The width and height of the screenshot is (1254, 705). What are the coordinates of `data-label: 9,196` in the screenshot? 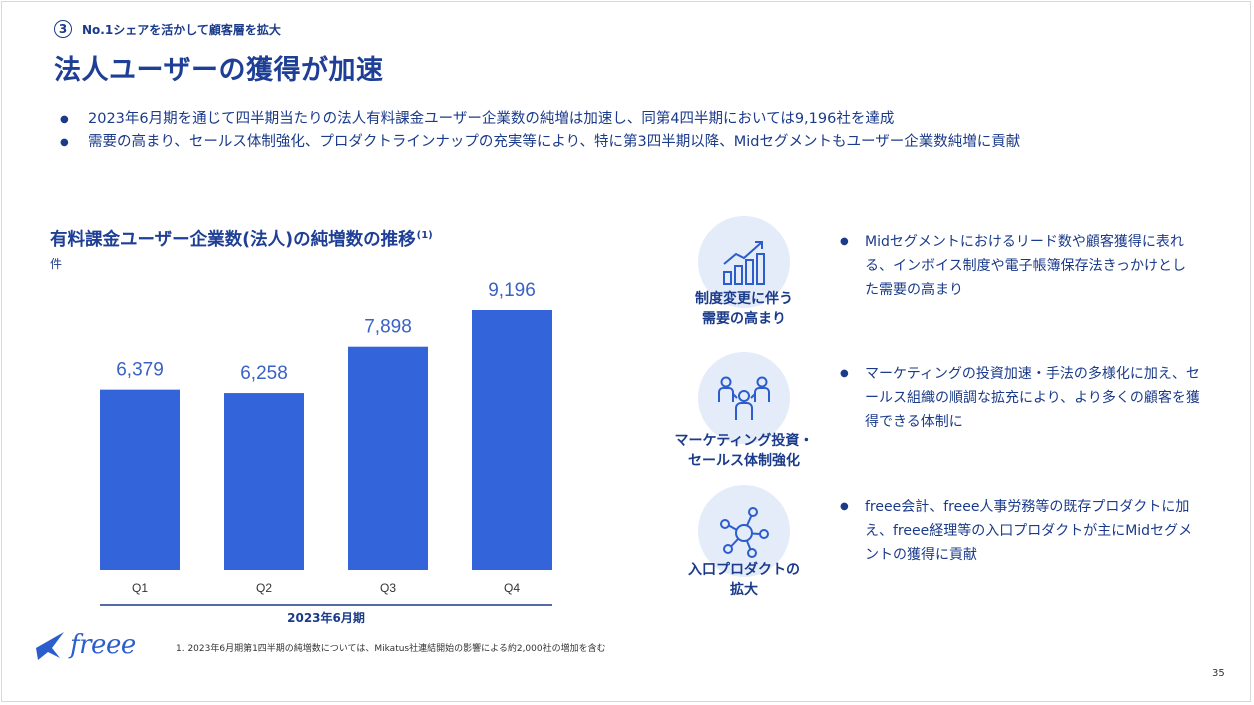 It's located at (512, 290).